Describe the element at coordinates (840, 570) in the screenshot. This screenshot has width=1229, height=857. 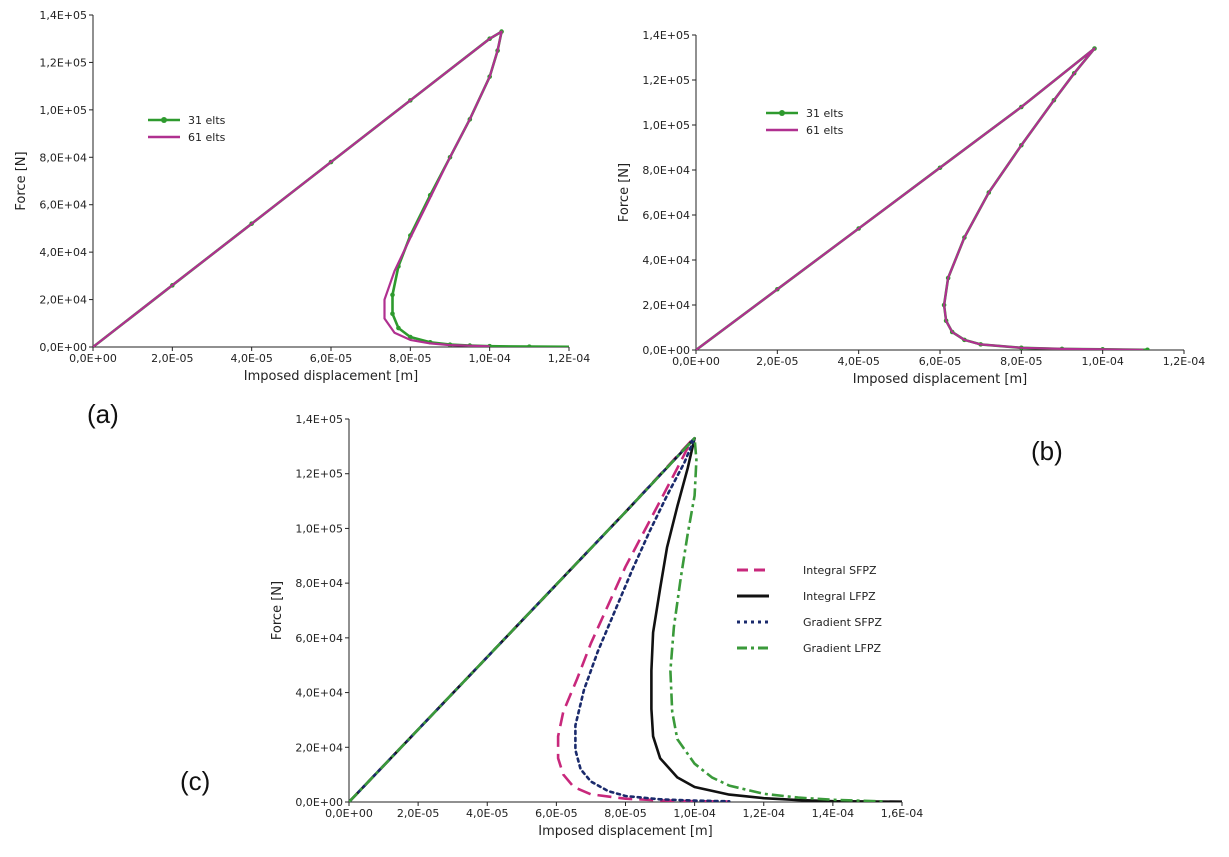
I see `legend-label: Integral SFPZ` at that location.